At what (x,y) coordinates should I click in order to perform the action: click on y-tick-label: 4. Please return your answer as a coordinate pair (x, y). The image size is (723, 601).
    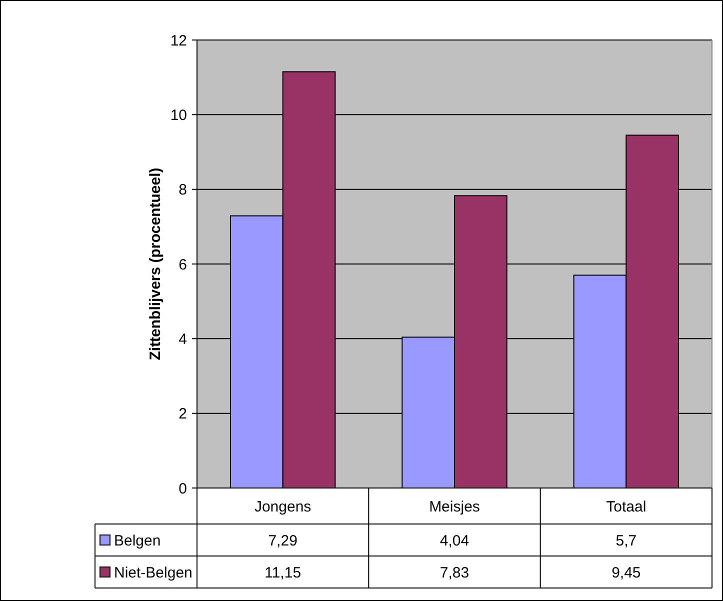
    Looking at the image, I should click on (182, 339).